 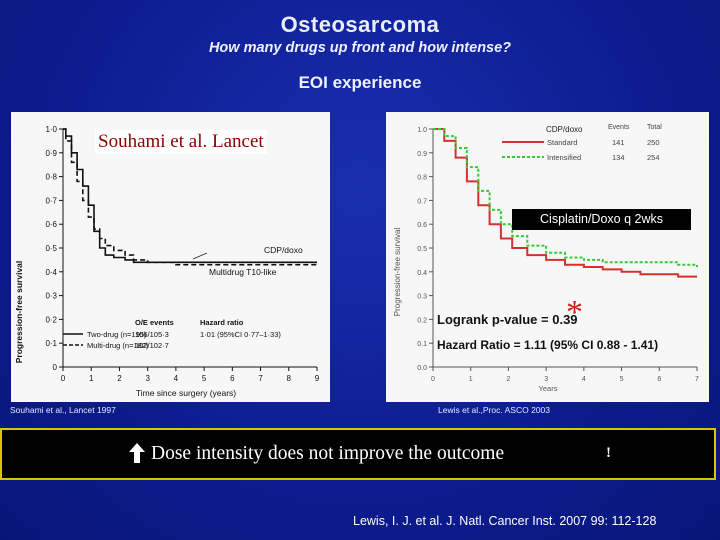 What do you see at coordinates (422, 344) in the screenshot?
I see `y-tick-label: 0.1` at bounding box center [422, 344].